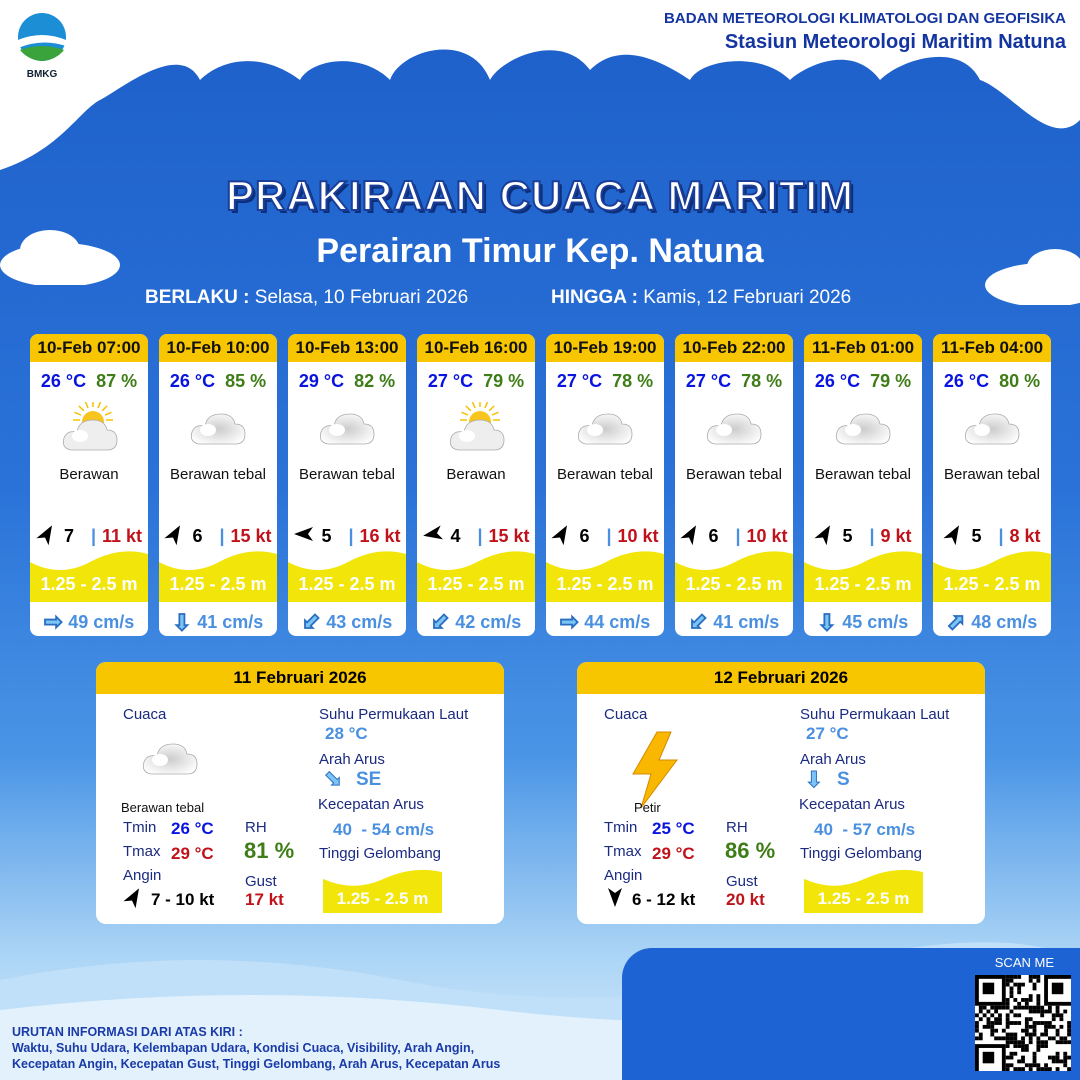  Describe the element at coordinates (197, 536) in the screenshot. I see `wind-speed: 6` at that location.